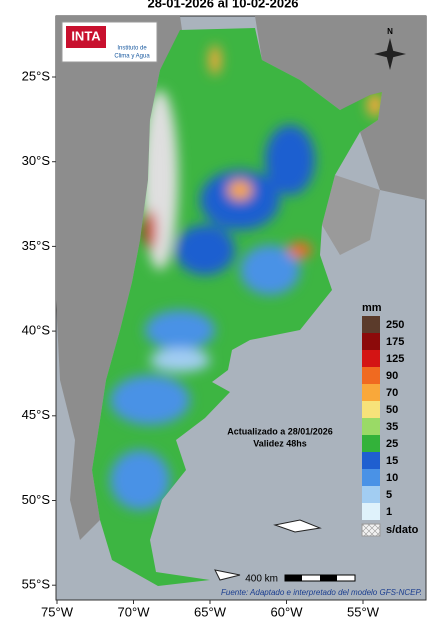 The height and width of the screenshot is (631, 446). Describe the element at coordinates (36, 330) in the screenshot. I see `lat-label: 40°S` at that location.